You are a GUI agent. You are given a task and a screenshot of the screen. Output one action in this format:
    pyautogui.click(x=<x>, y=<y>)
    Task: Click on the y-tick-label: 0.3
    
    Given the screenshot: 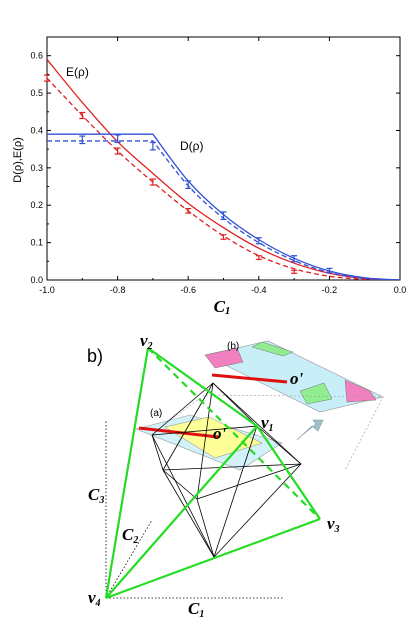 What is the action you would take?
    pyautogui.click(x=36, y=168)
    